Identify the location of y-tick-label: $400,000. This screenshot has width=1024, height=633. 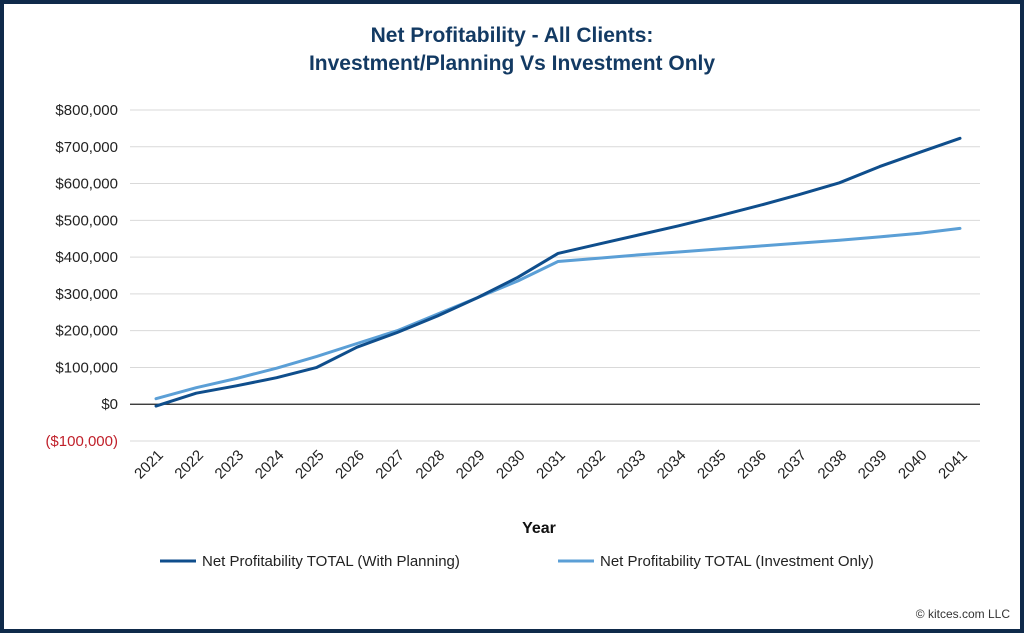
(86, 257).